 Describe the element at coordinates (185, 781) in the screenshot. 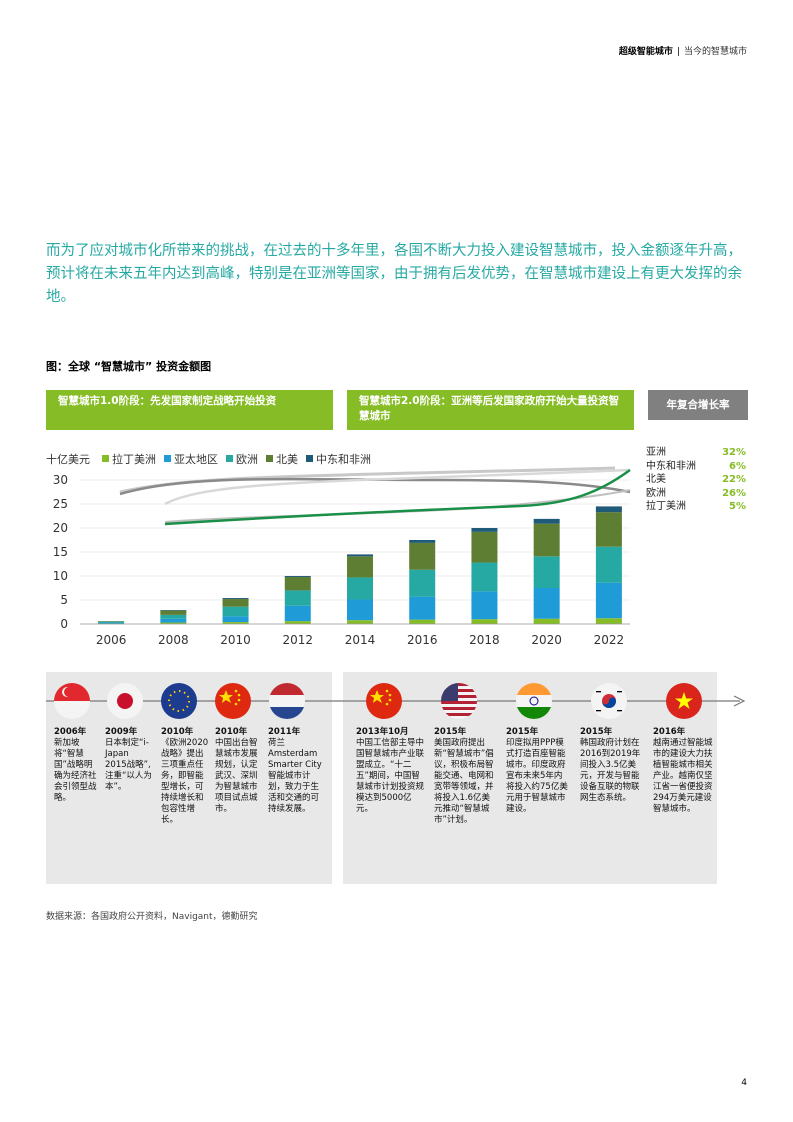

I see `event-text: 《欧洲2020战略》提出三项重点任务，即智能型增长，可持续增长和包容性增长。` at that location.